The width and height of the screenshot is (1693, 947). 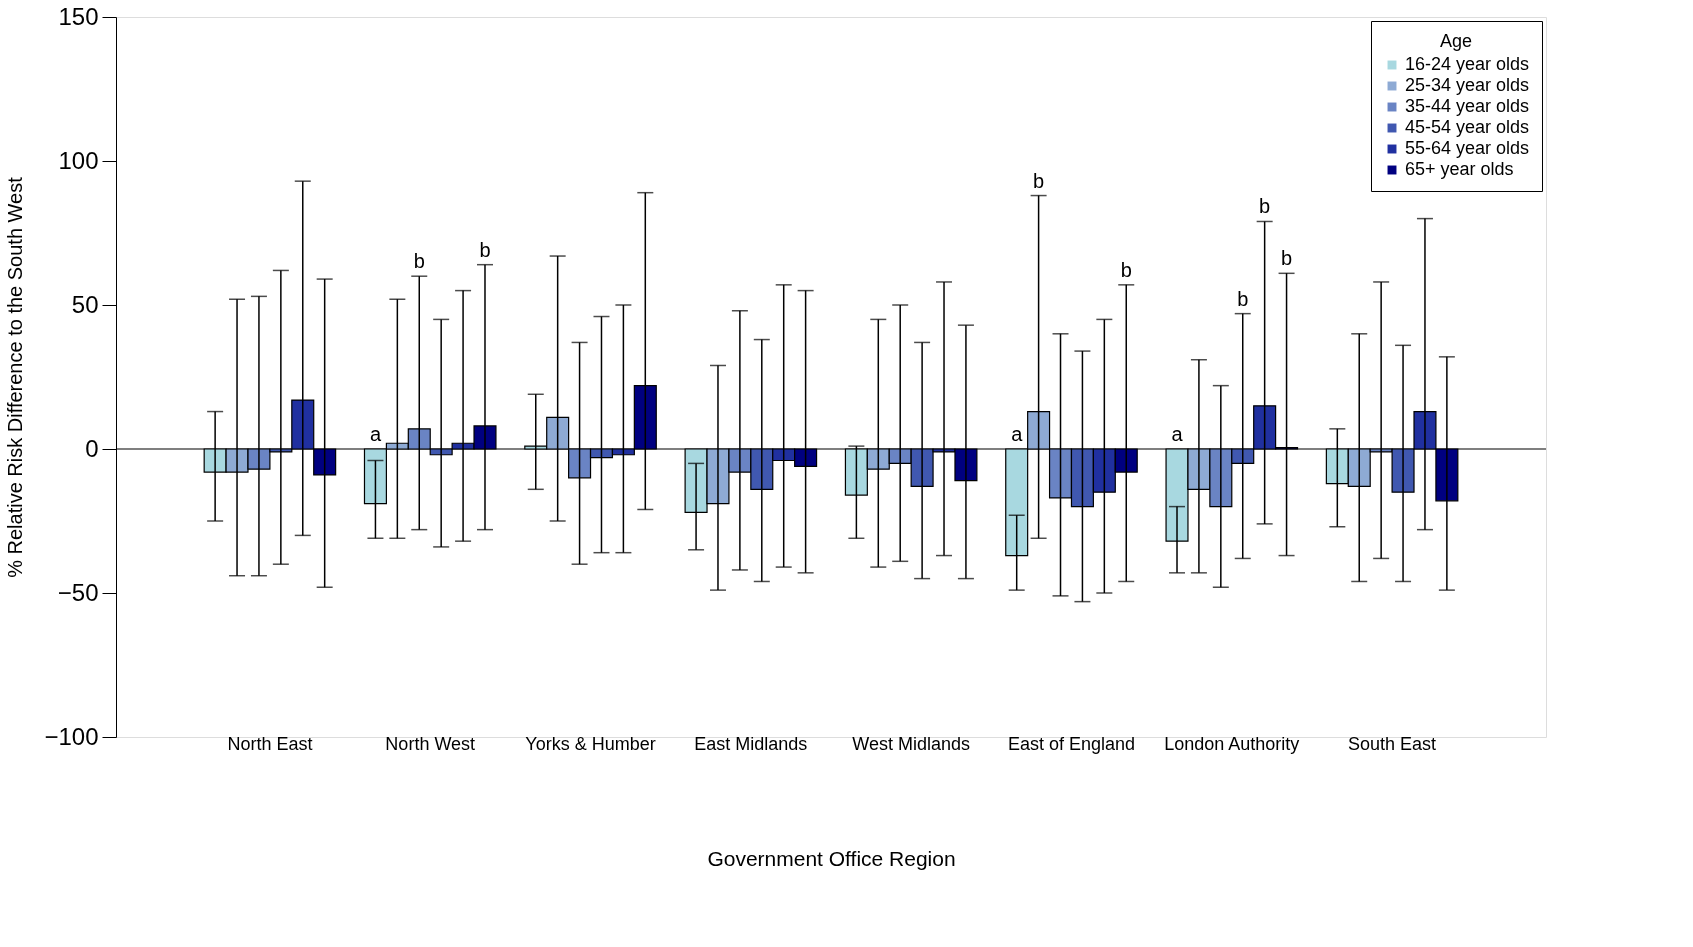 I want to click on legend-label: 45-54 year olds, so click(x=1467, y=127).